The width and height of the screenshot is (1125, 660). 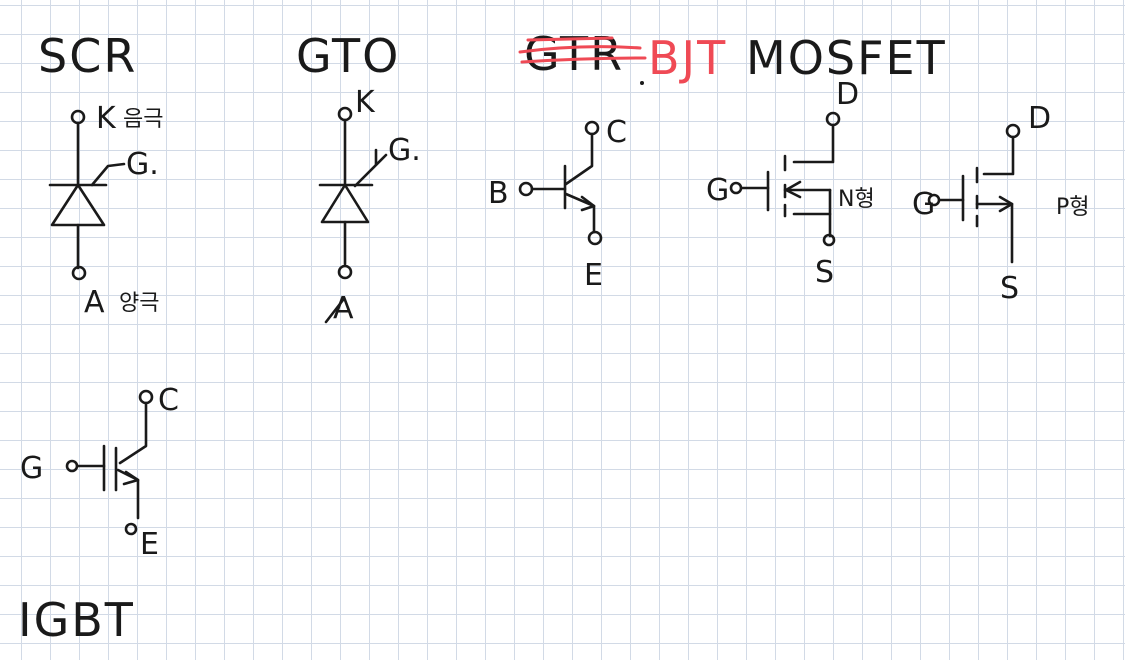 What do you see at coordinates (370, 170) in the screenshot?
I see `gto-gate-lead` at bounding box center [370, 170].